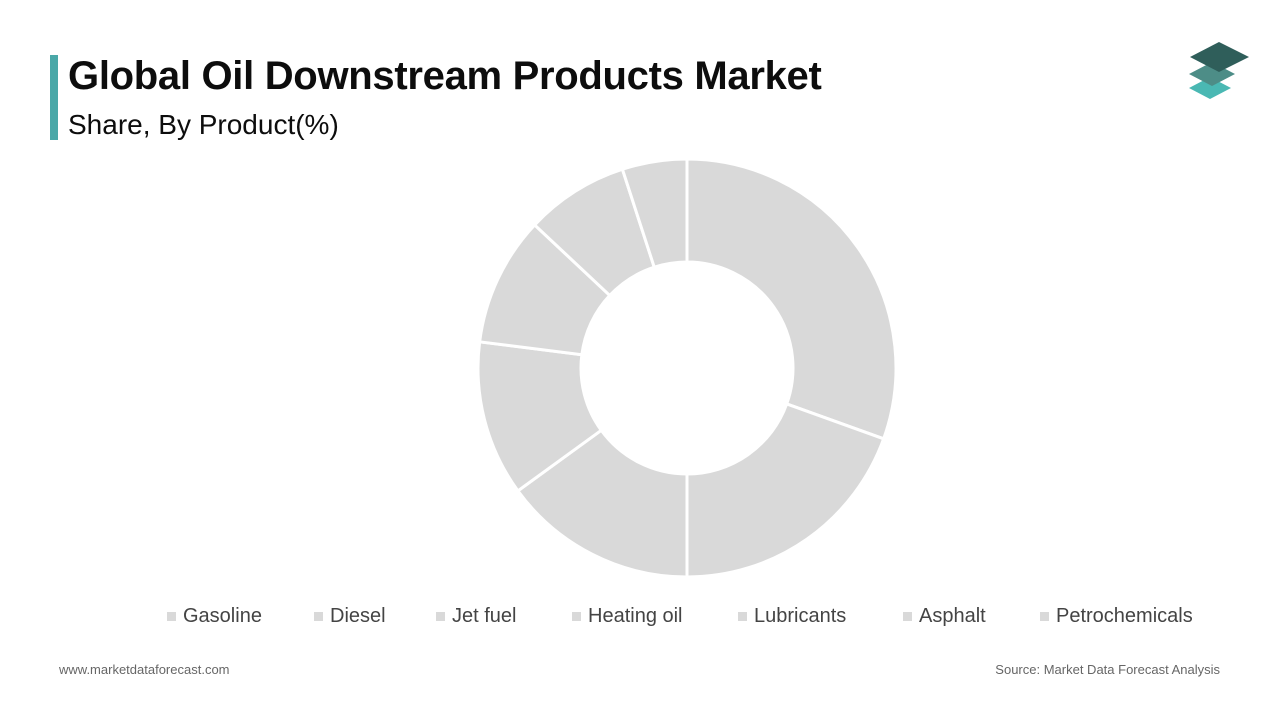 The width and height of the screenshot is (1280, 720). I want to click on footer-source: Source: Market Data Forecast Analysis, so click(1107, 669).